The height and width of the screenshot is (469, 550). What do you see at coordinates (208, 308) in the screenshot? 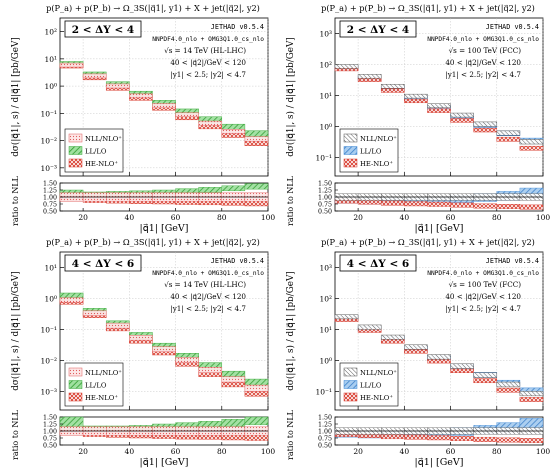
I see `cut-y-label: |y1| < 2.5; |y2| < 4.7` at bounding box center [208, 308].